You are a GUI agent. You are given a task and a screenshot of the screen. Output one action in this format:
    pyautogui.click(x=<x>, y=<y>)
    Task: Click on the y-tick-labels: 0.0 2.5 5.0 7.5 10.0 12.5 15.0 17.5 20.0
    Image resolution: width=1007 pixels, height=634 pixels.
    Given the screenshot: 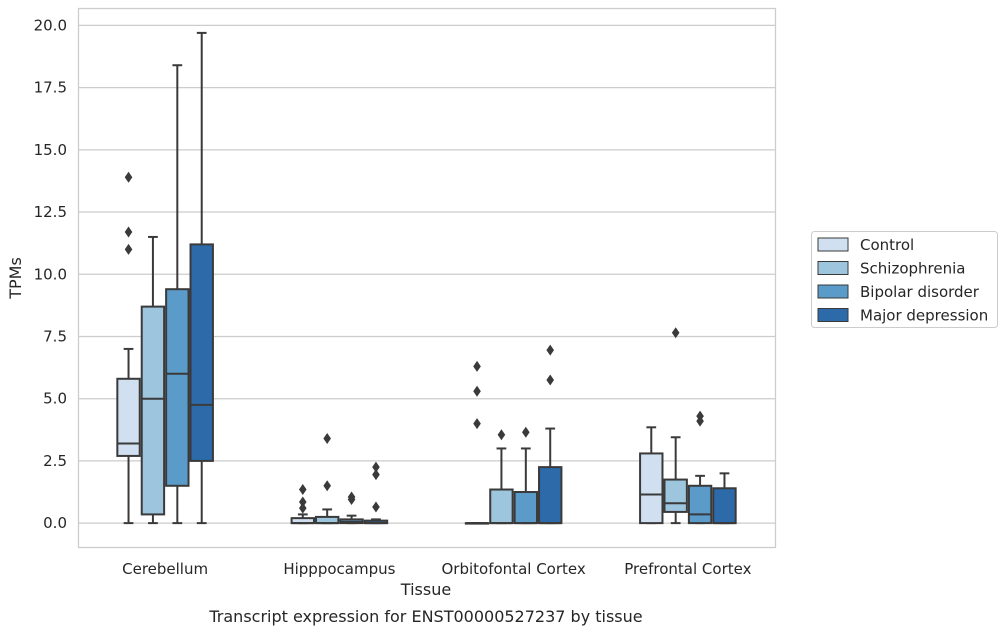 What is the action you would take?
    pyautogui.click(x=50, y=274)
    